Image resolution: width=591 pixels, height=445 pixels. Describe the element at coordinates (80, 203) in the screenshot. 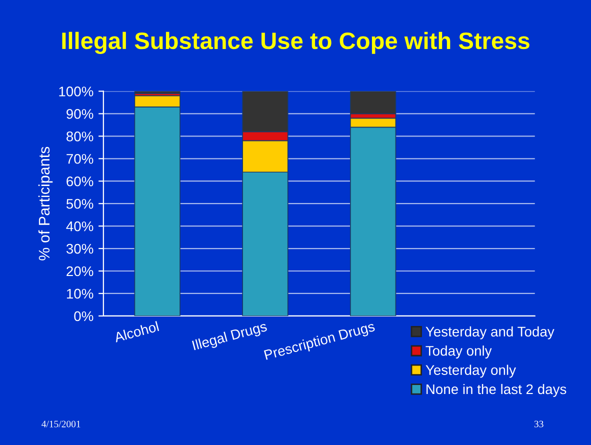

I see `y-tick-label: 50%` at that location.